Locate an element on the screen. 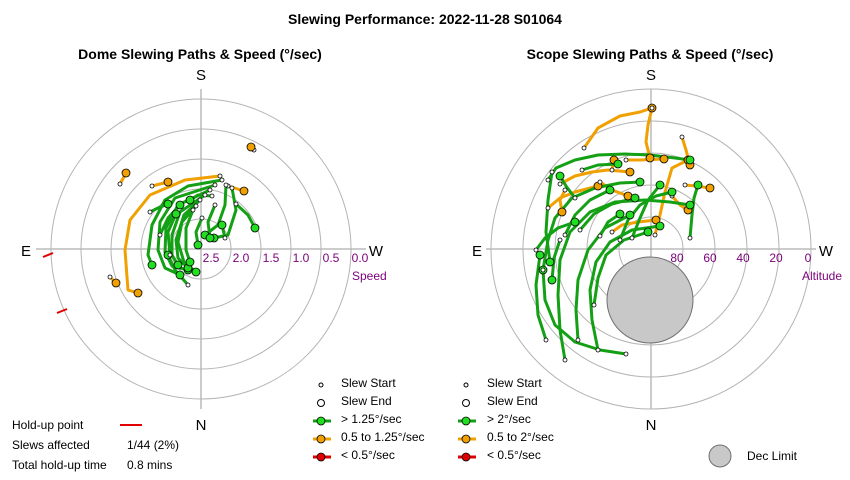  legend-dec-limit-label: Dec Limit is located at coordinates (772, 456).